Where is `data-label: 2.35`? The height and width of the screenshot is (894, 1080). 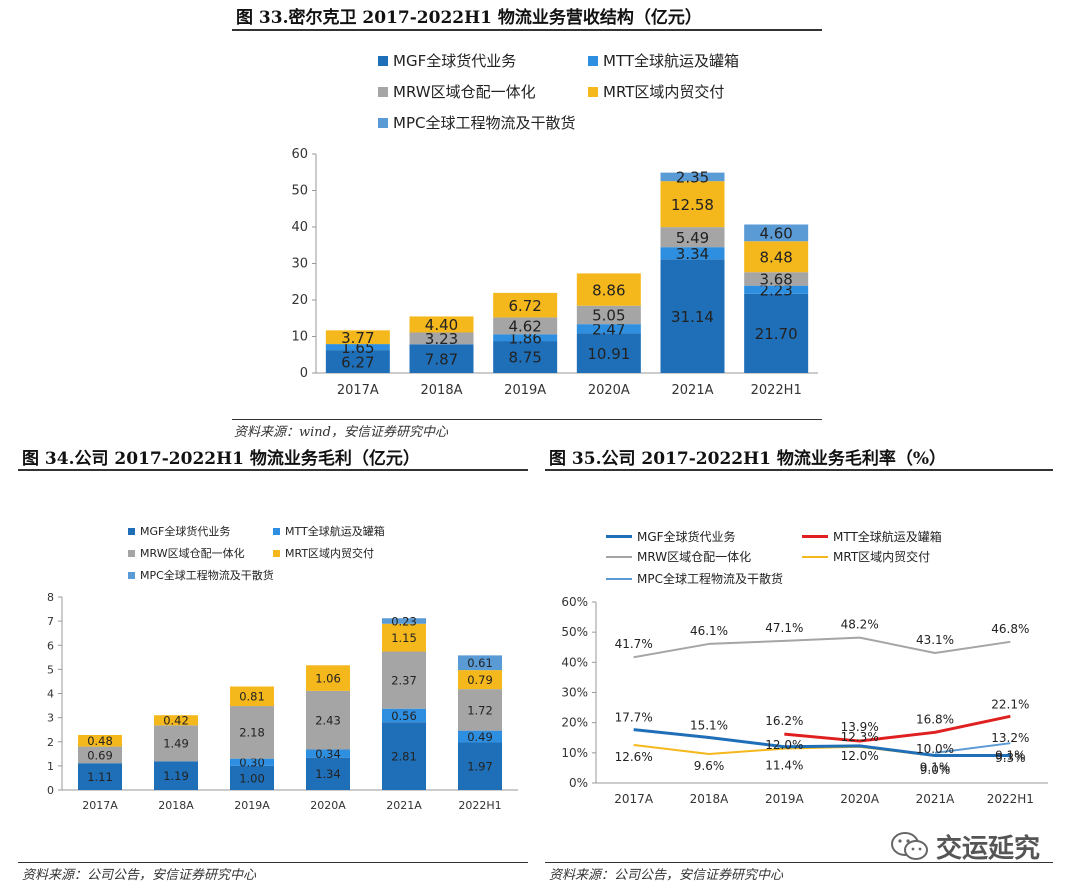
data-label: 2.35 is located at coordinates (692, 178).